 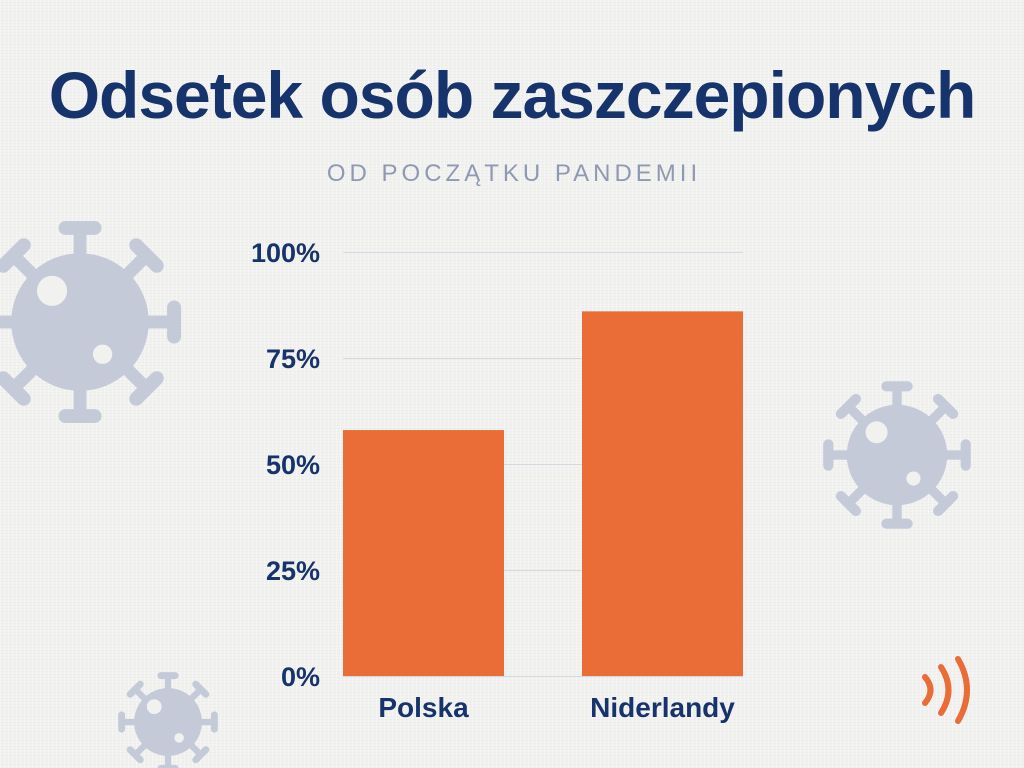 I want to click on y-tick-label: 50%, so click(x=293, y=465).